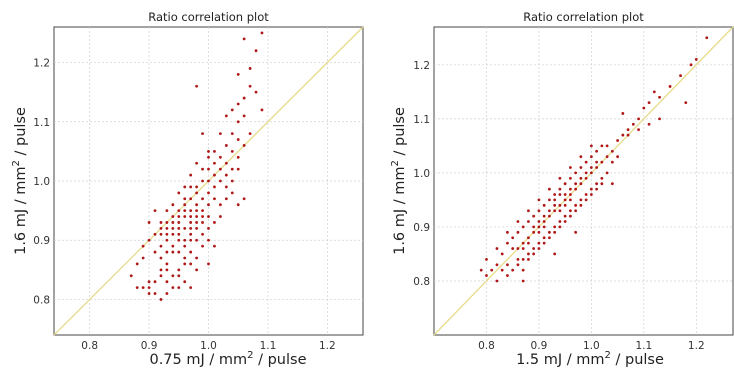 This screenshot has width=734, height=372. Describe the element at coordinates (421, 174) in the screenshot. I see `y-ticks-right: 0.8 0.9 1.0 1.1 1.2` at that location.